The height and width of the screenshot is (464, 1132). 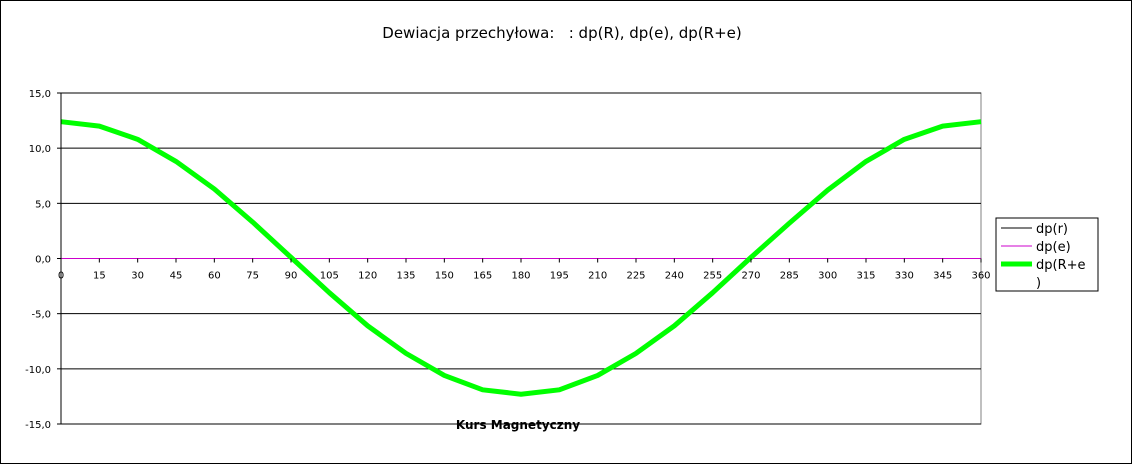 I want to click on x-tick-label: 270, so click(x=750, y=276).